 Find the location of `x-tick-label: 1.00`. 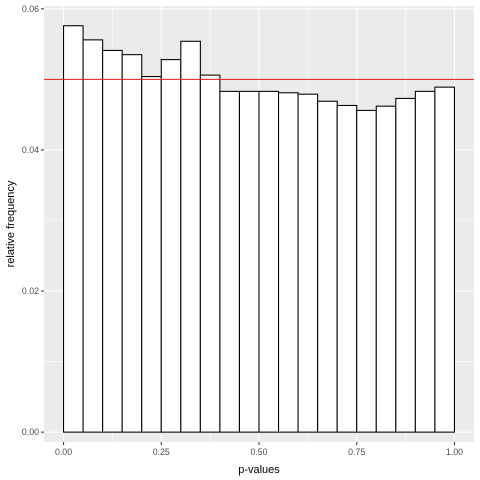

x-tick-label: 1.00 is located at coordinates (454, 452).